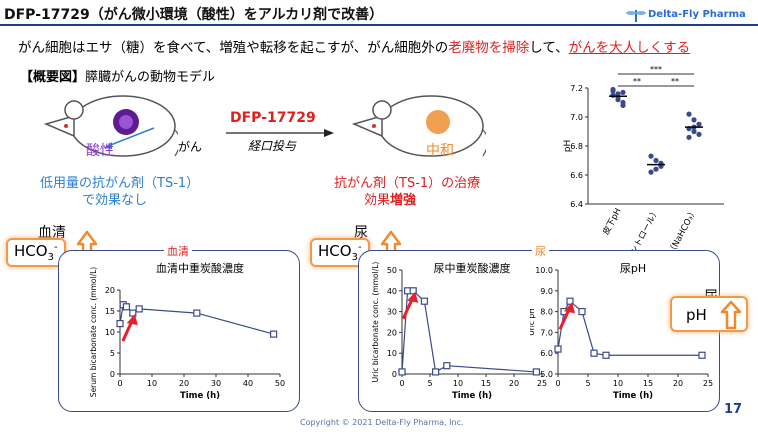 The height and width of the screenshot is (432, 758). I want to click on header-divider, so click(379, 25).